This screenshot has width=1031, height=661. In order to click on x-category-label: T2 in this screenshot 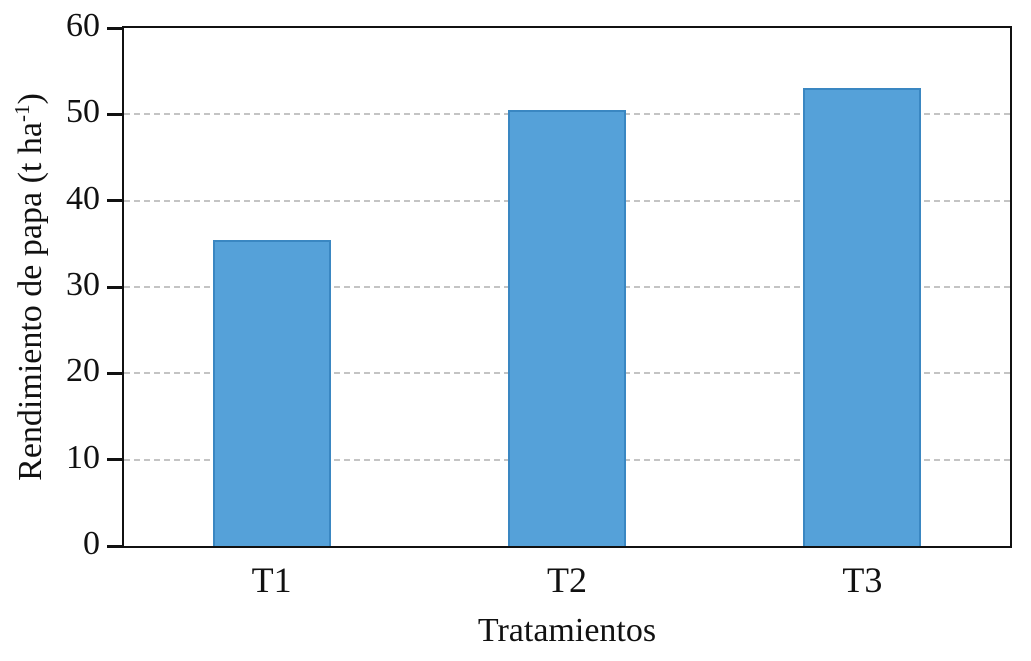, I will do `click(567, 580)`.